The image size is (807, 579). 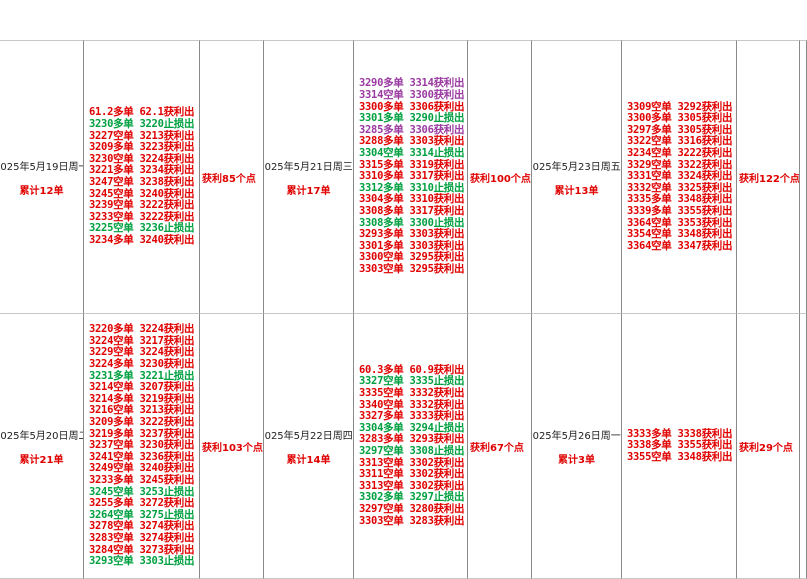 I want to click on trade: 3333多单 3338获利出, so click(x=680, y=433).